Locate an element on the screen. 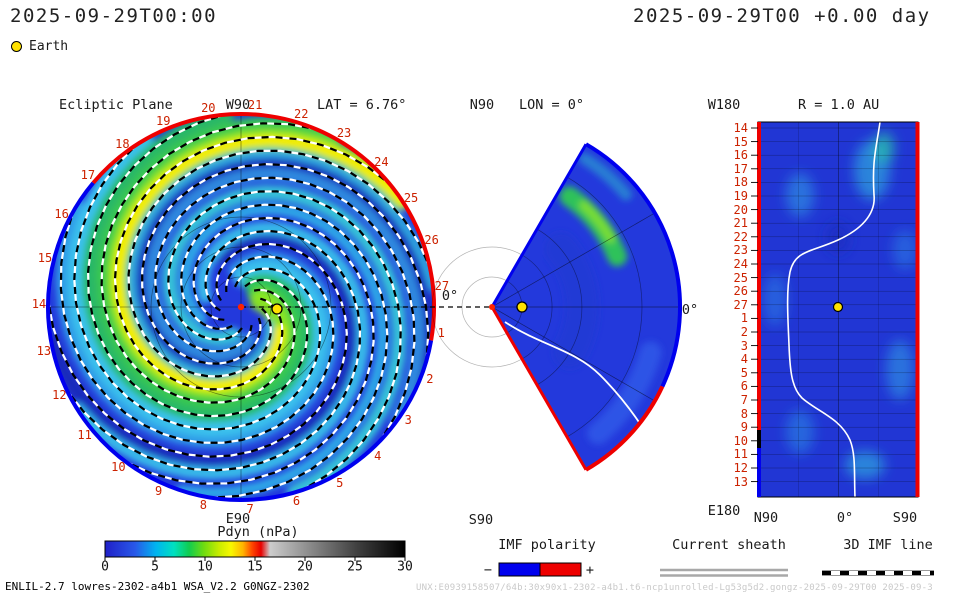  earth-legend: Earth is located at coordinates (39, 46).